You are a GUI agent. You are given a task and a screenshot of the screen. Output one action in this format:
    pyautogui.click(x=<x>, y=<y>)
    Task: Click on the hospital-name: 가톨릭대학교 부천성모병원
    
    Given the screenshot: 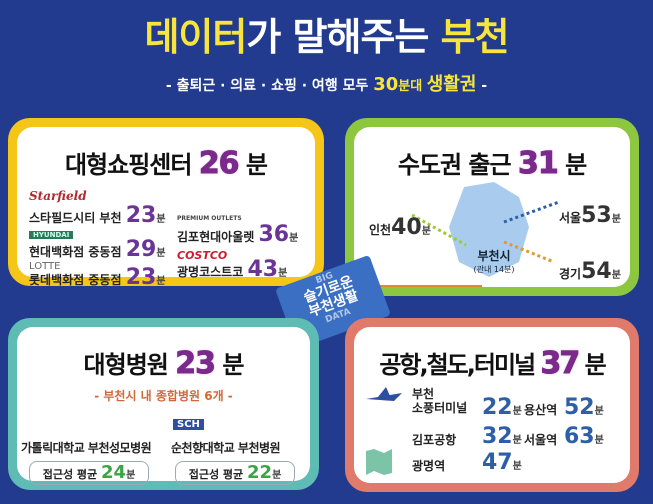 What is the action you would take?
    pyautogui.click(x=86, y=448)
    